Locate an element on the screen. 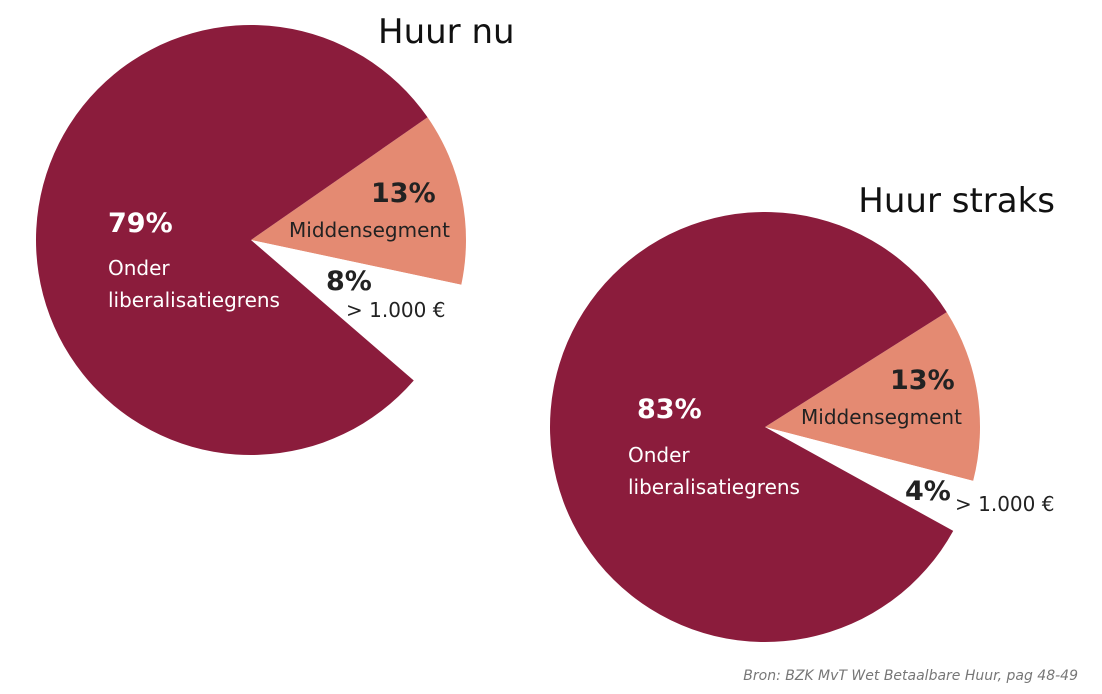 The width and height of the screenshot is (1102, 694). value-label: 4% is located at coordinates (928, 491).